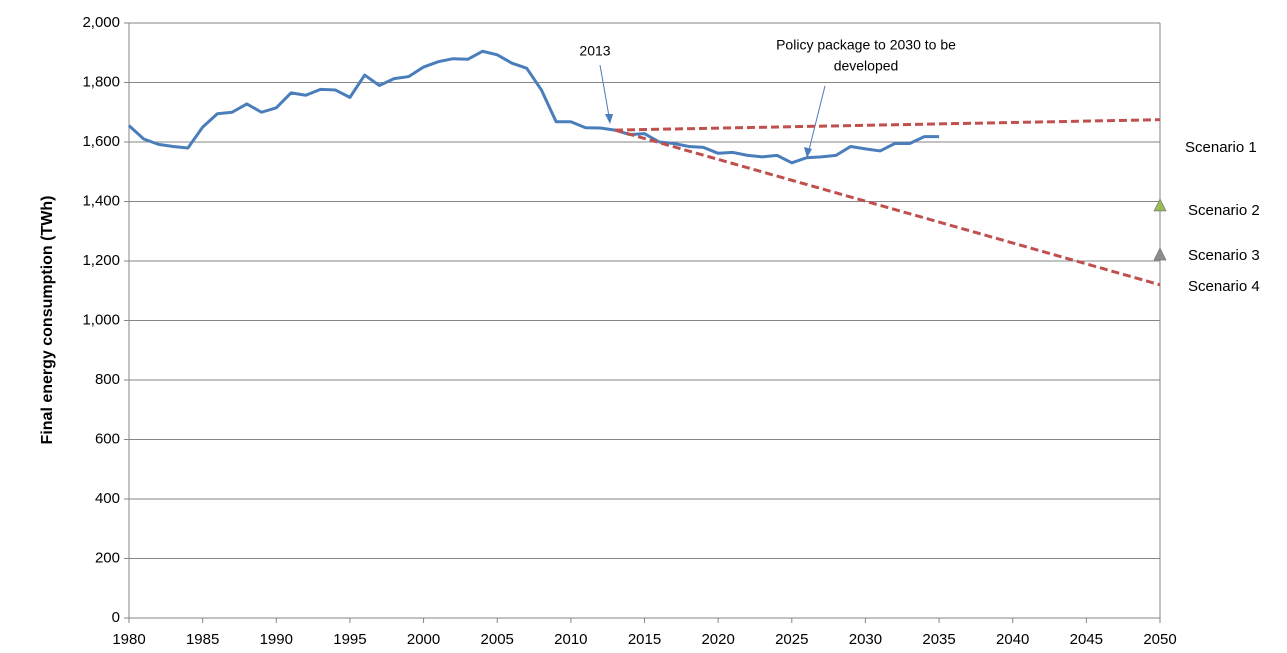 This screenshot has height=653, width=1287. Describe the element at coordinates (128, 639) in the screenshot. I see `x-tick-label: 1980` at that location.